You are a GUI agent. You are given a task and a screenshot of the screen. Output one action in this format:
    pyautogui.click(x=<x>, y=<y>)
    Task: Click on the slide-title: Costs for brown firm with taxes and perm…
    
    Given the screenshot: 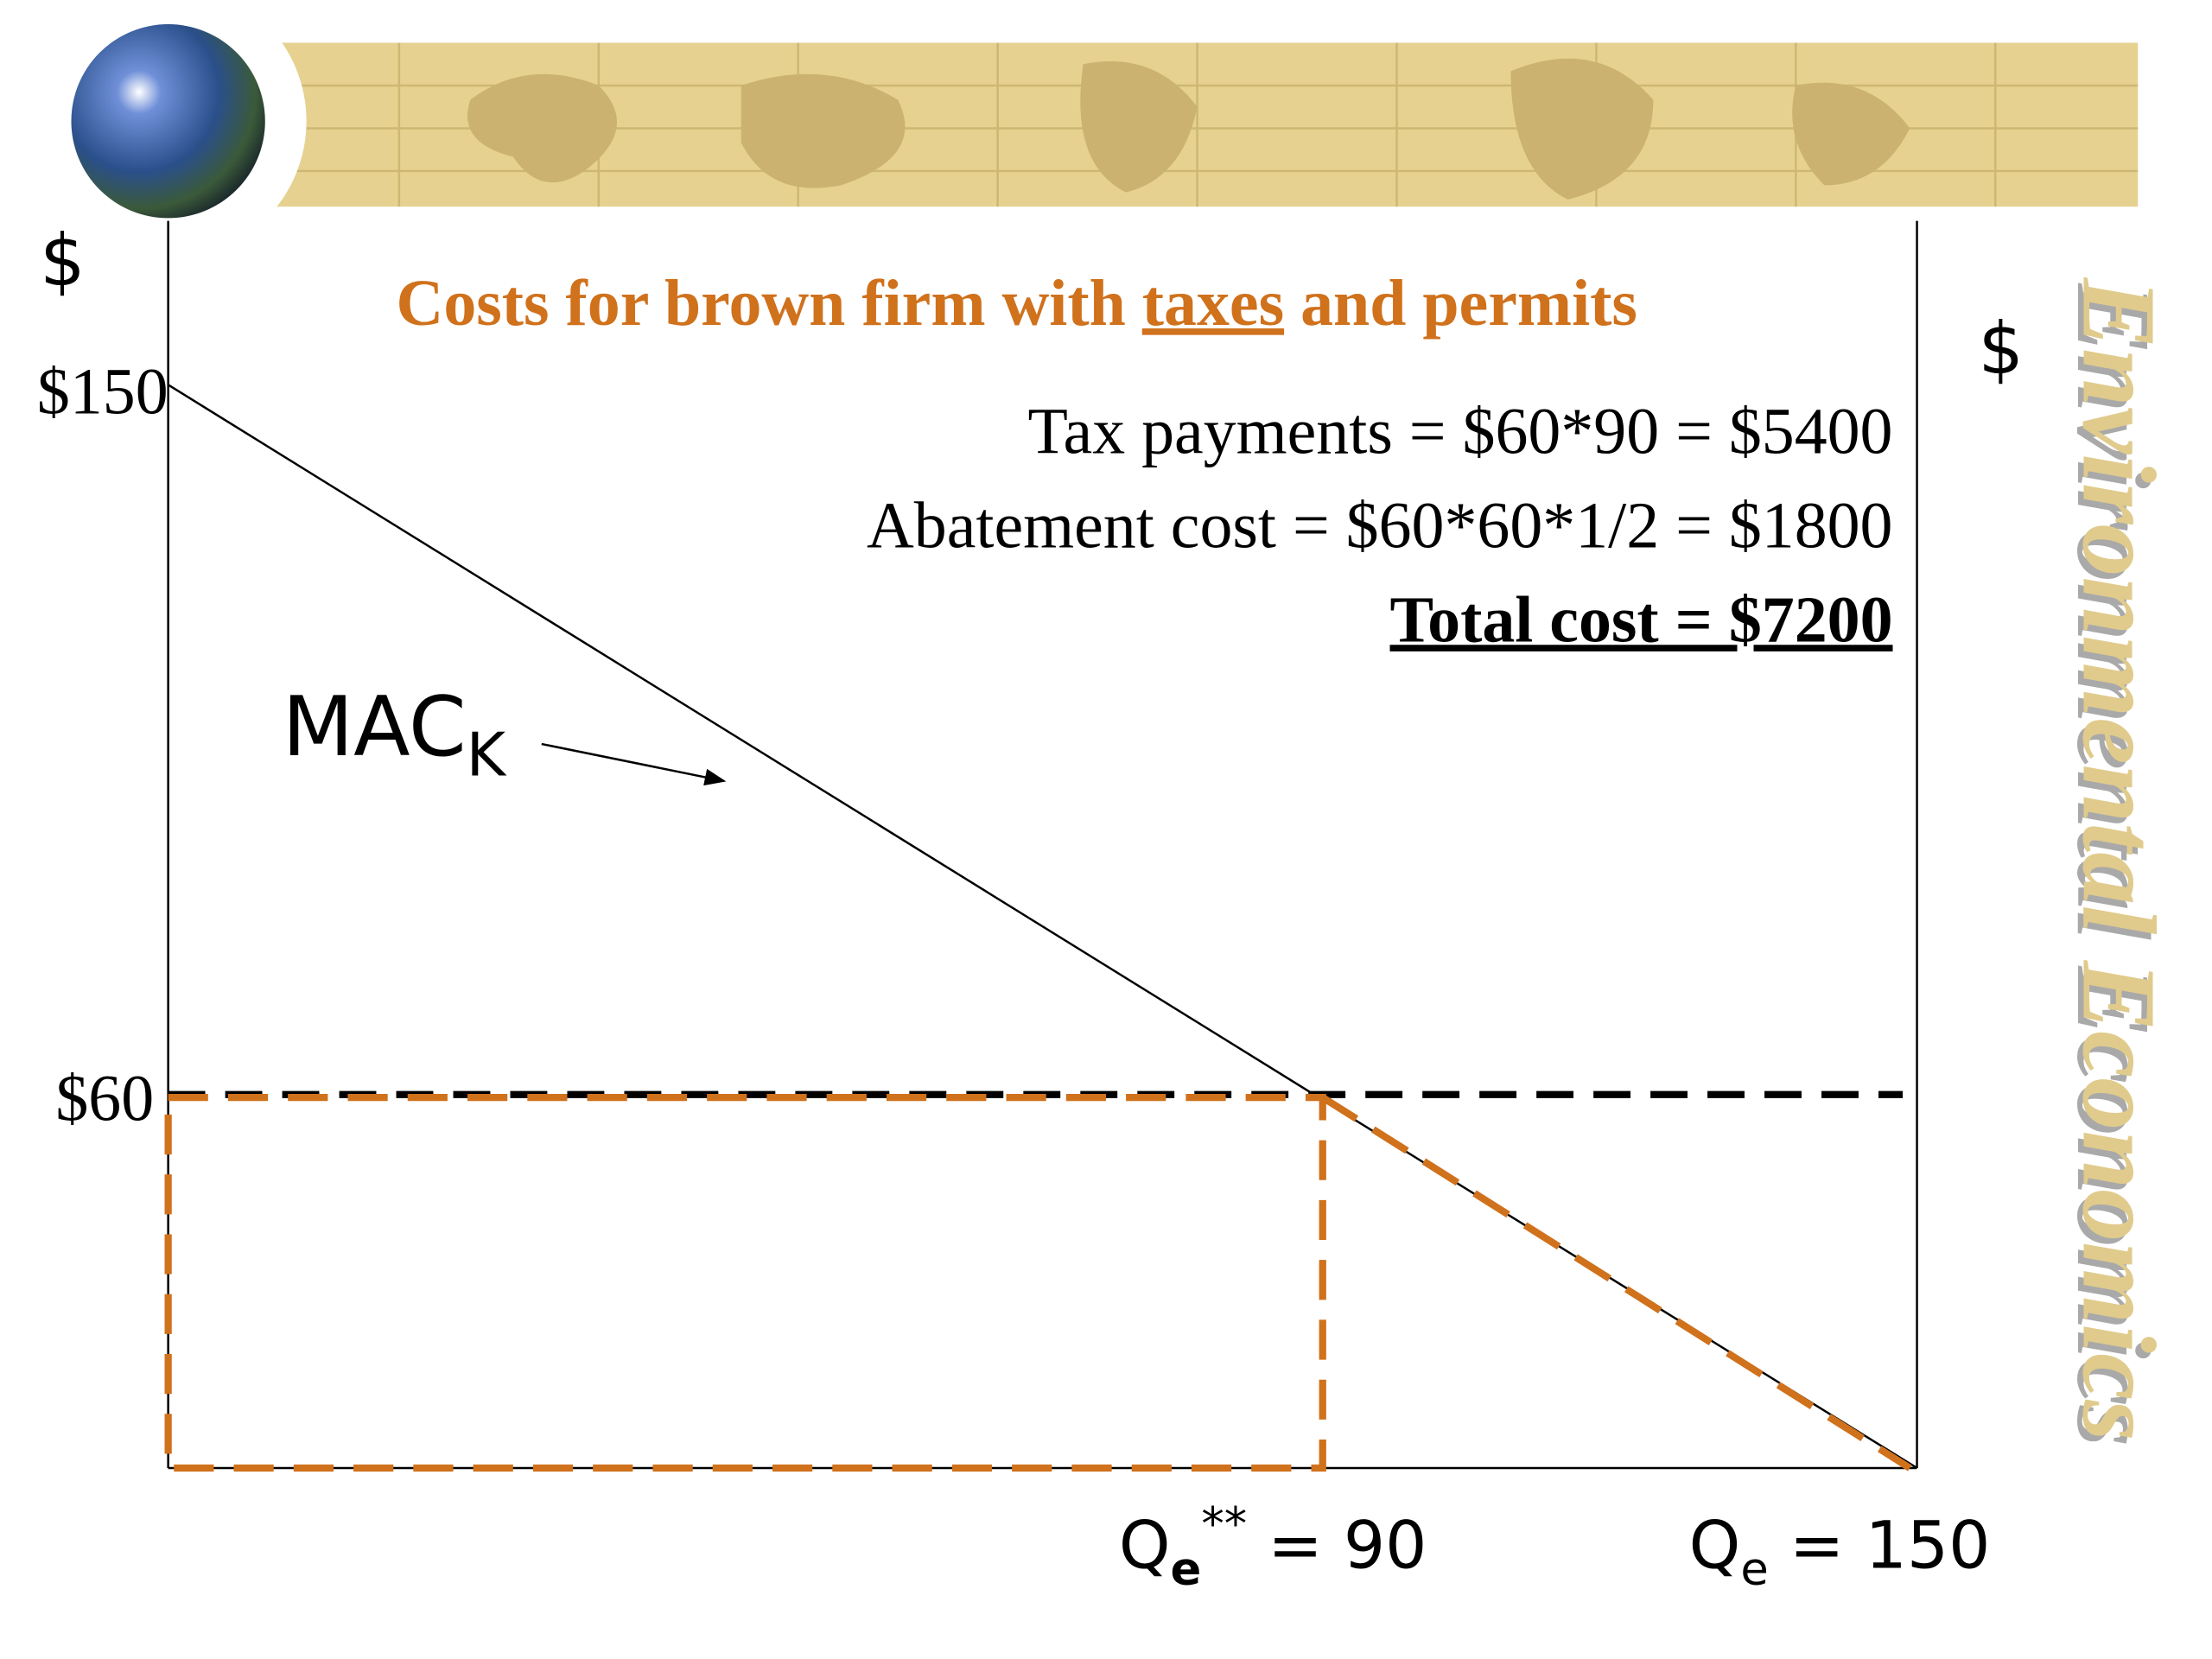 What is the action you would take?
    pyautogui.click(x=1017, y=303)
    